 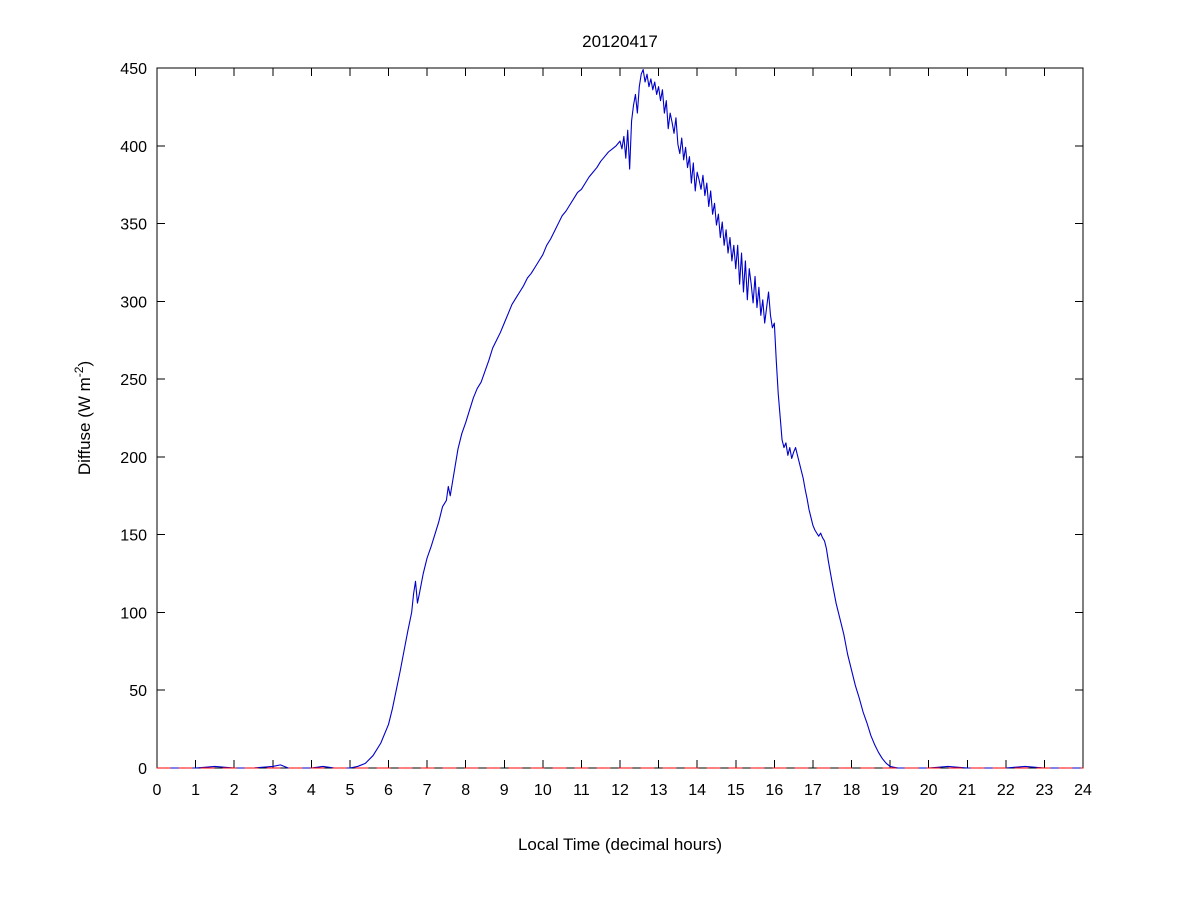 What do you see at coordinates (234, 790) in the screenshot?
I see `x-tick-label: 2` at bounding box center [234, 790].